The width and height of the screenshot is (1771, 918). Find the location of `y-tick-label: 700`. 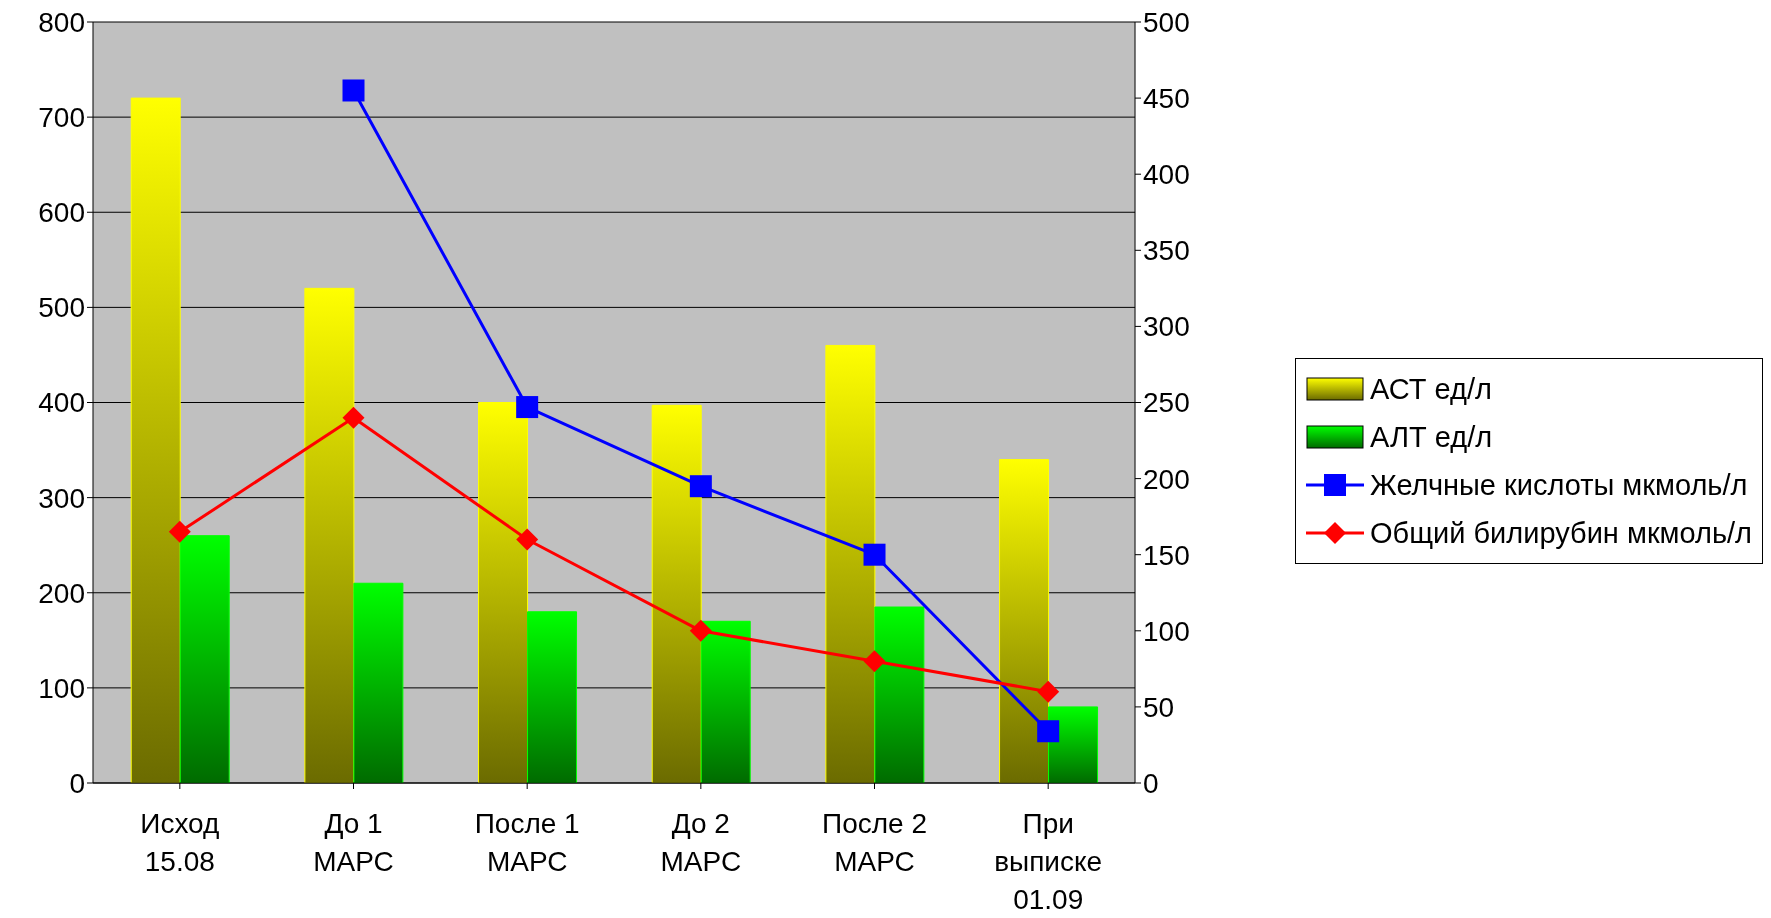

y-tick-label: 700 is located at coordinates (61, 118).